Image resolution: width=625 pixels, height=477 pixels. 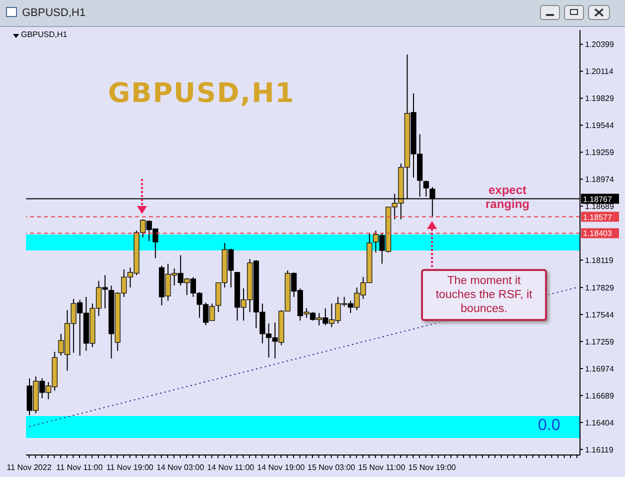 What do you see at coordinates (599, 341) in the screenshot?
I see `y-tick-label: 1.17259` at bounding box center [599, 341].